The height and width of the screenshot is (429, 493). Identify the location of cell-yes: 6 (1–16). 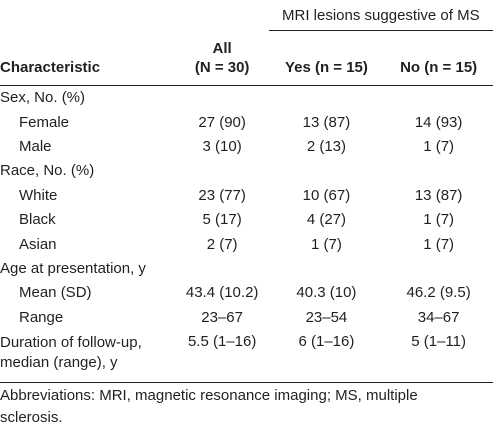
(326, 356).